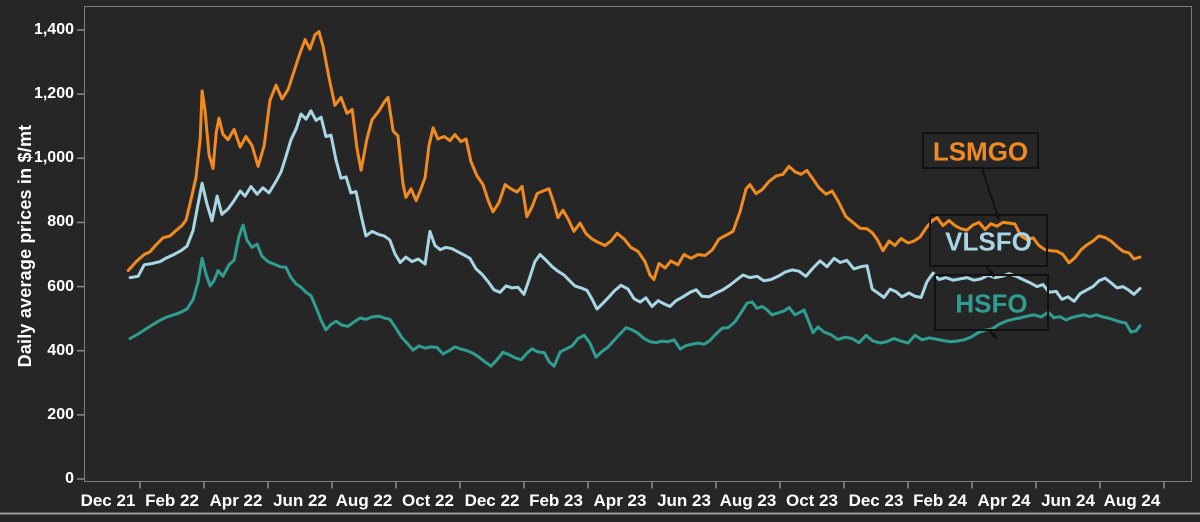 The width and height of the screenshot is (1200, 522). I want to click on x-tick-label: Apr 22, so click(236, 500).